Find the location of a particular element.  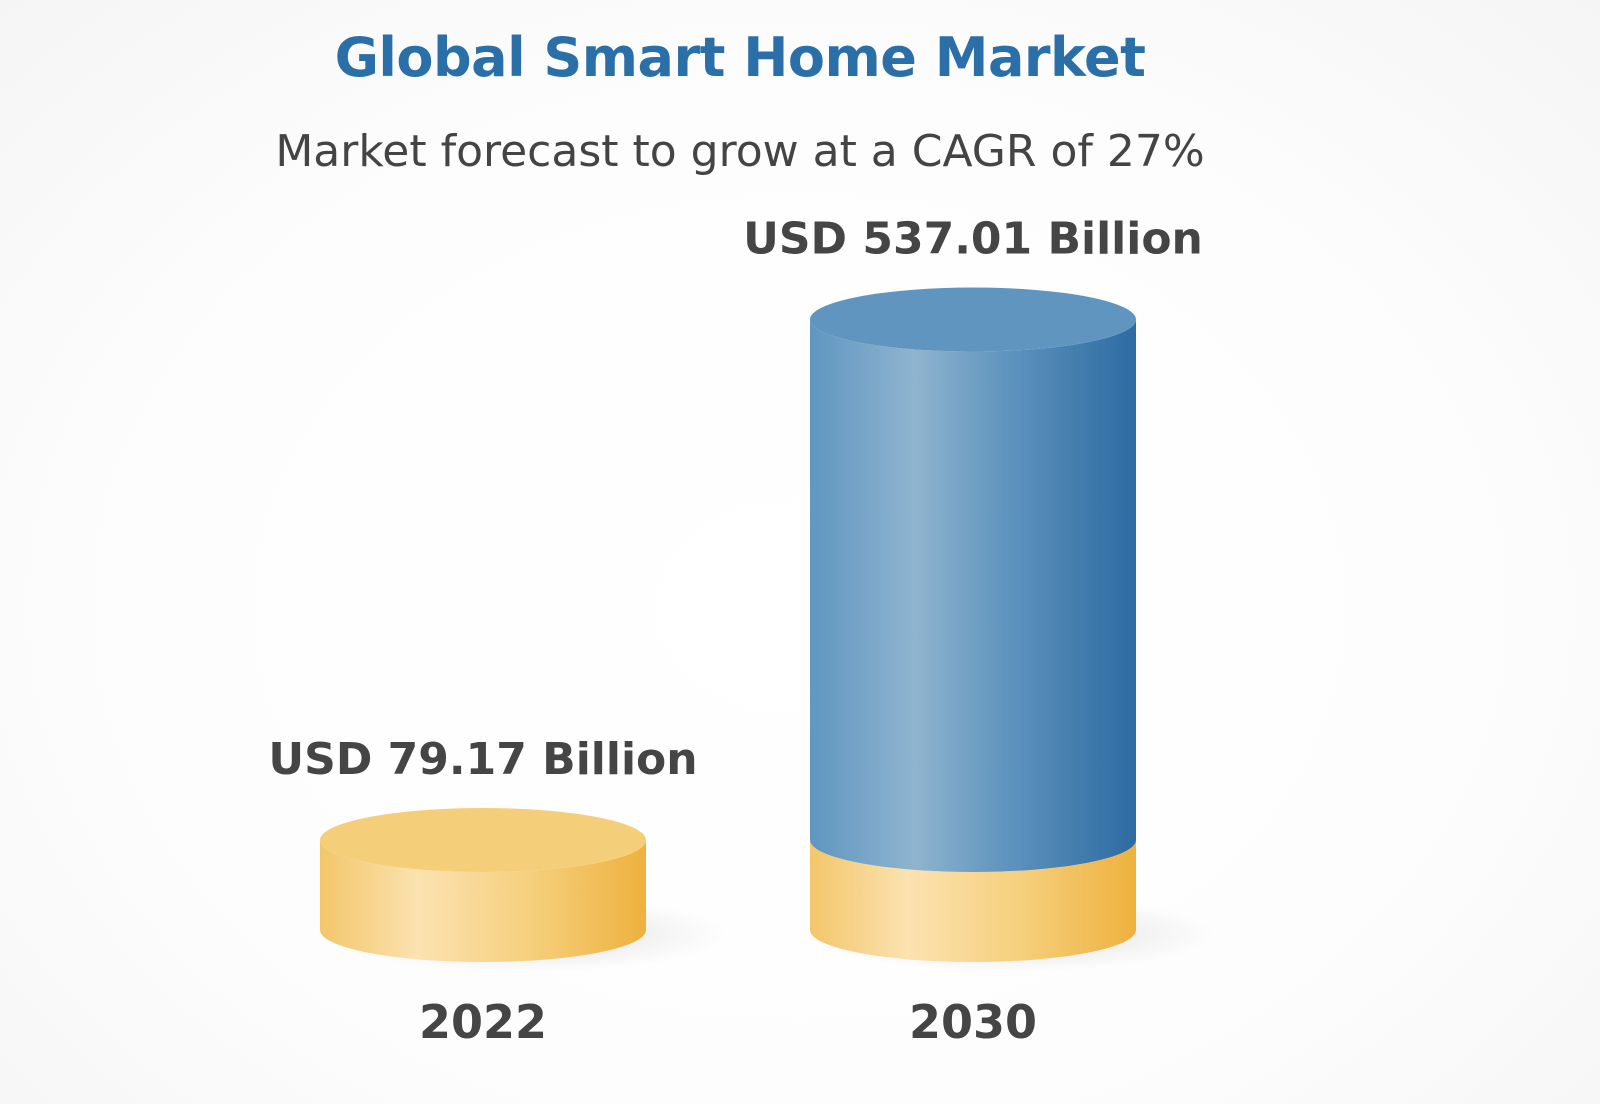

bar-top-cap-2030 is located at coordinates (973, 319).